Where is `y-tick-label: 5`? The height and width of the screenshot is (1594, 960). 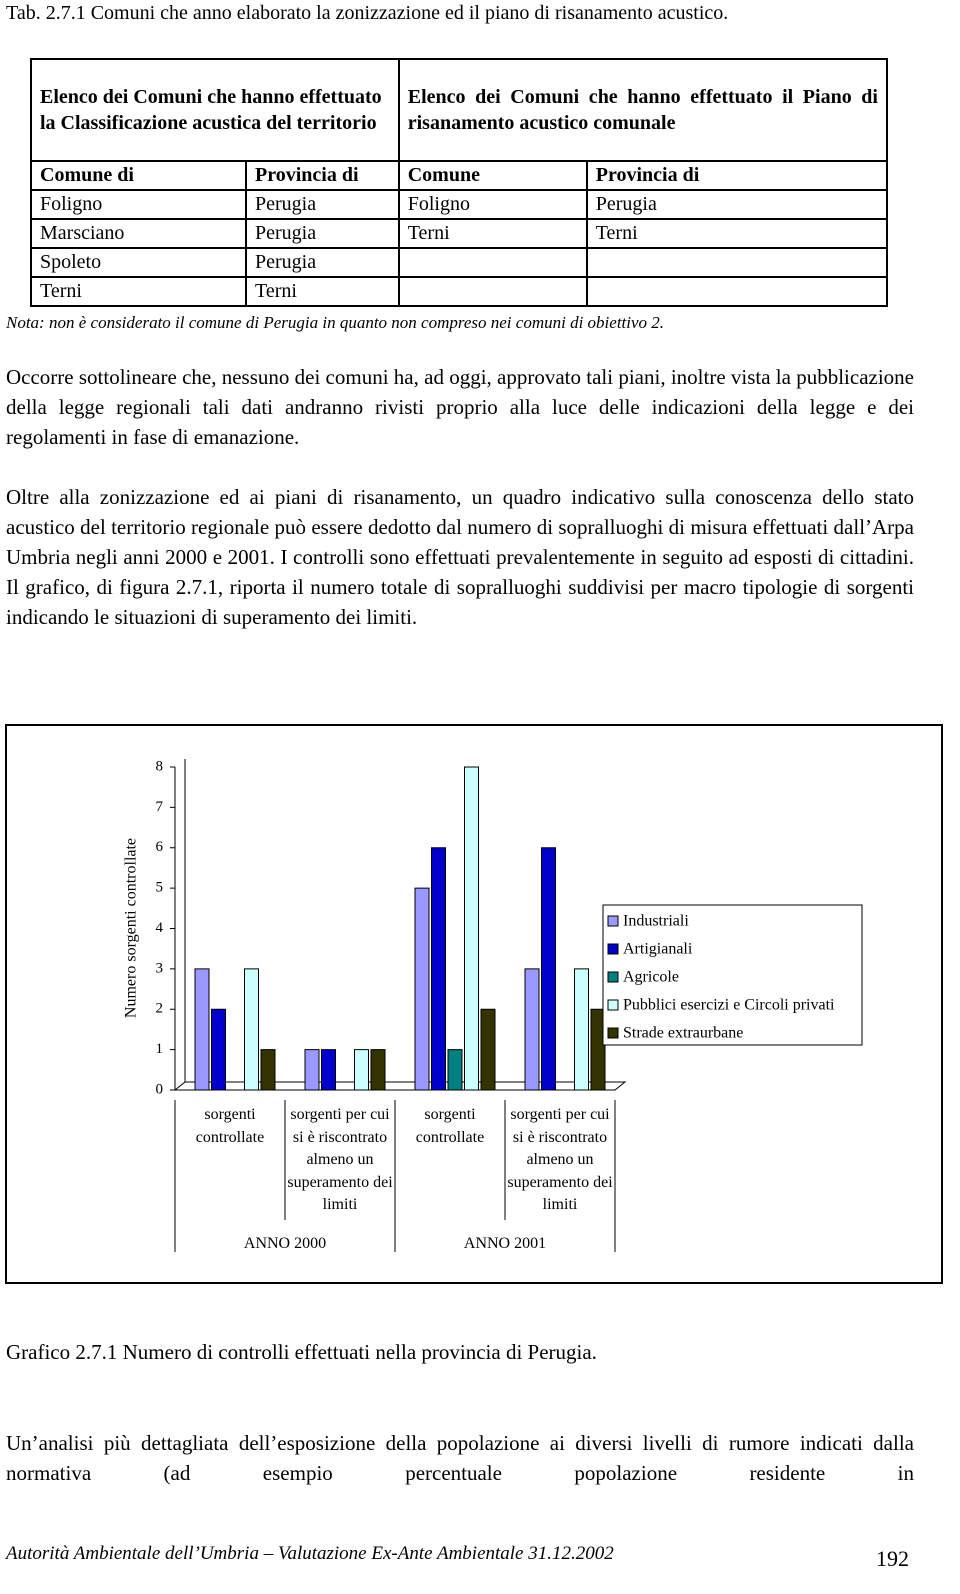
y-tick-label: 5 is located at coordinates (160, 888).